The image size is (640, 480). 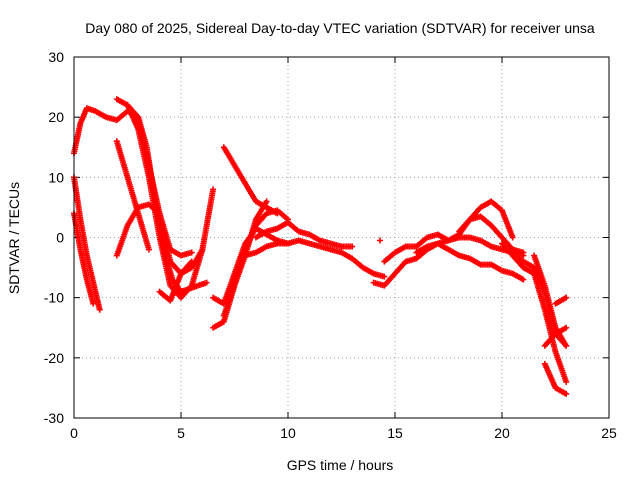 What do you see at coordinates (54, 358) in the screenshot?
I see `y-tick-label: -20` at bounding box center [54, 358].